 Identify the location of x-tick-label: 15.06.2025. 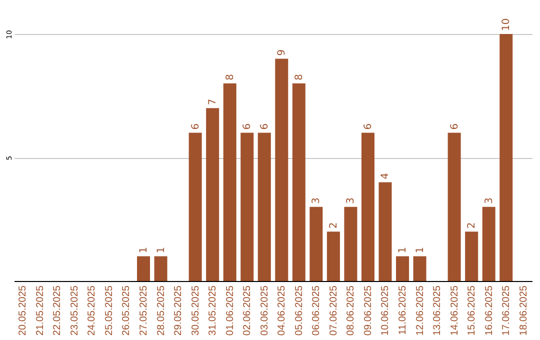
(472, 310).